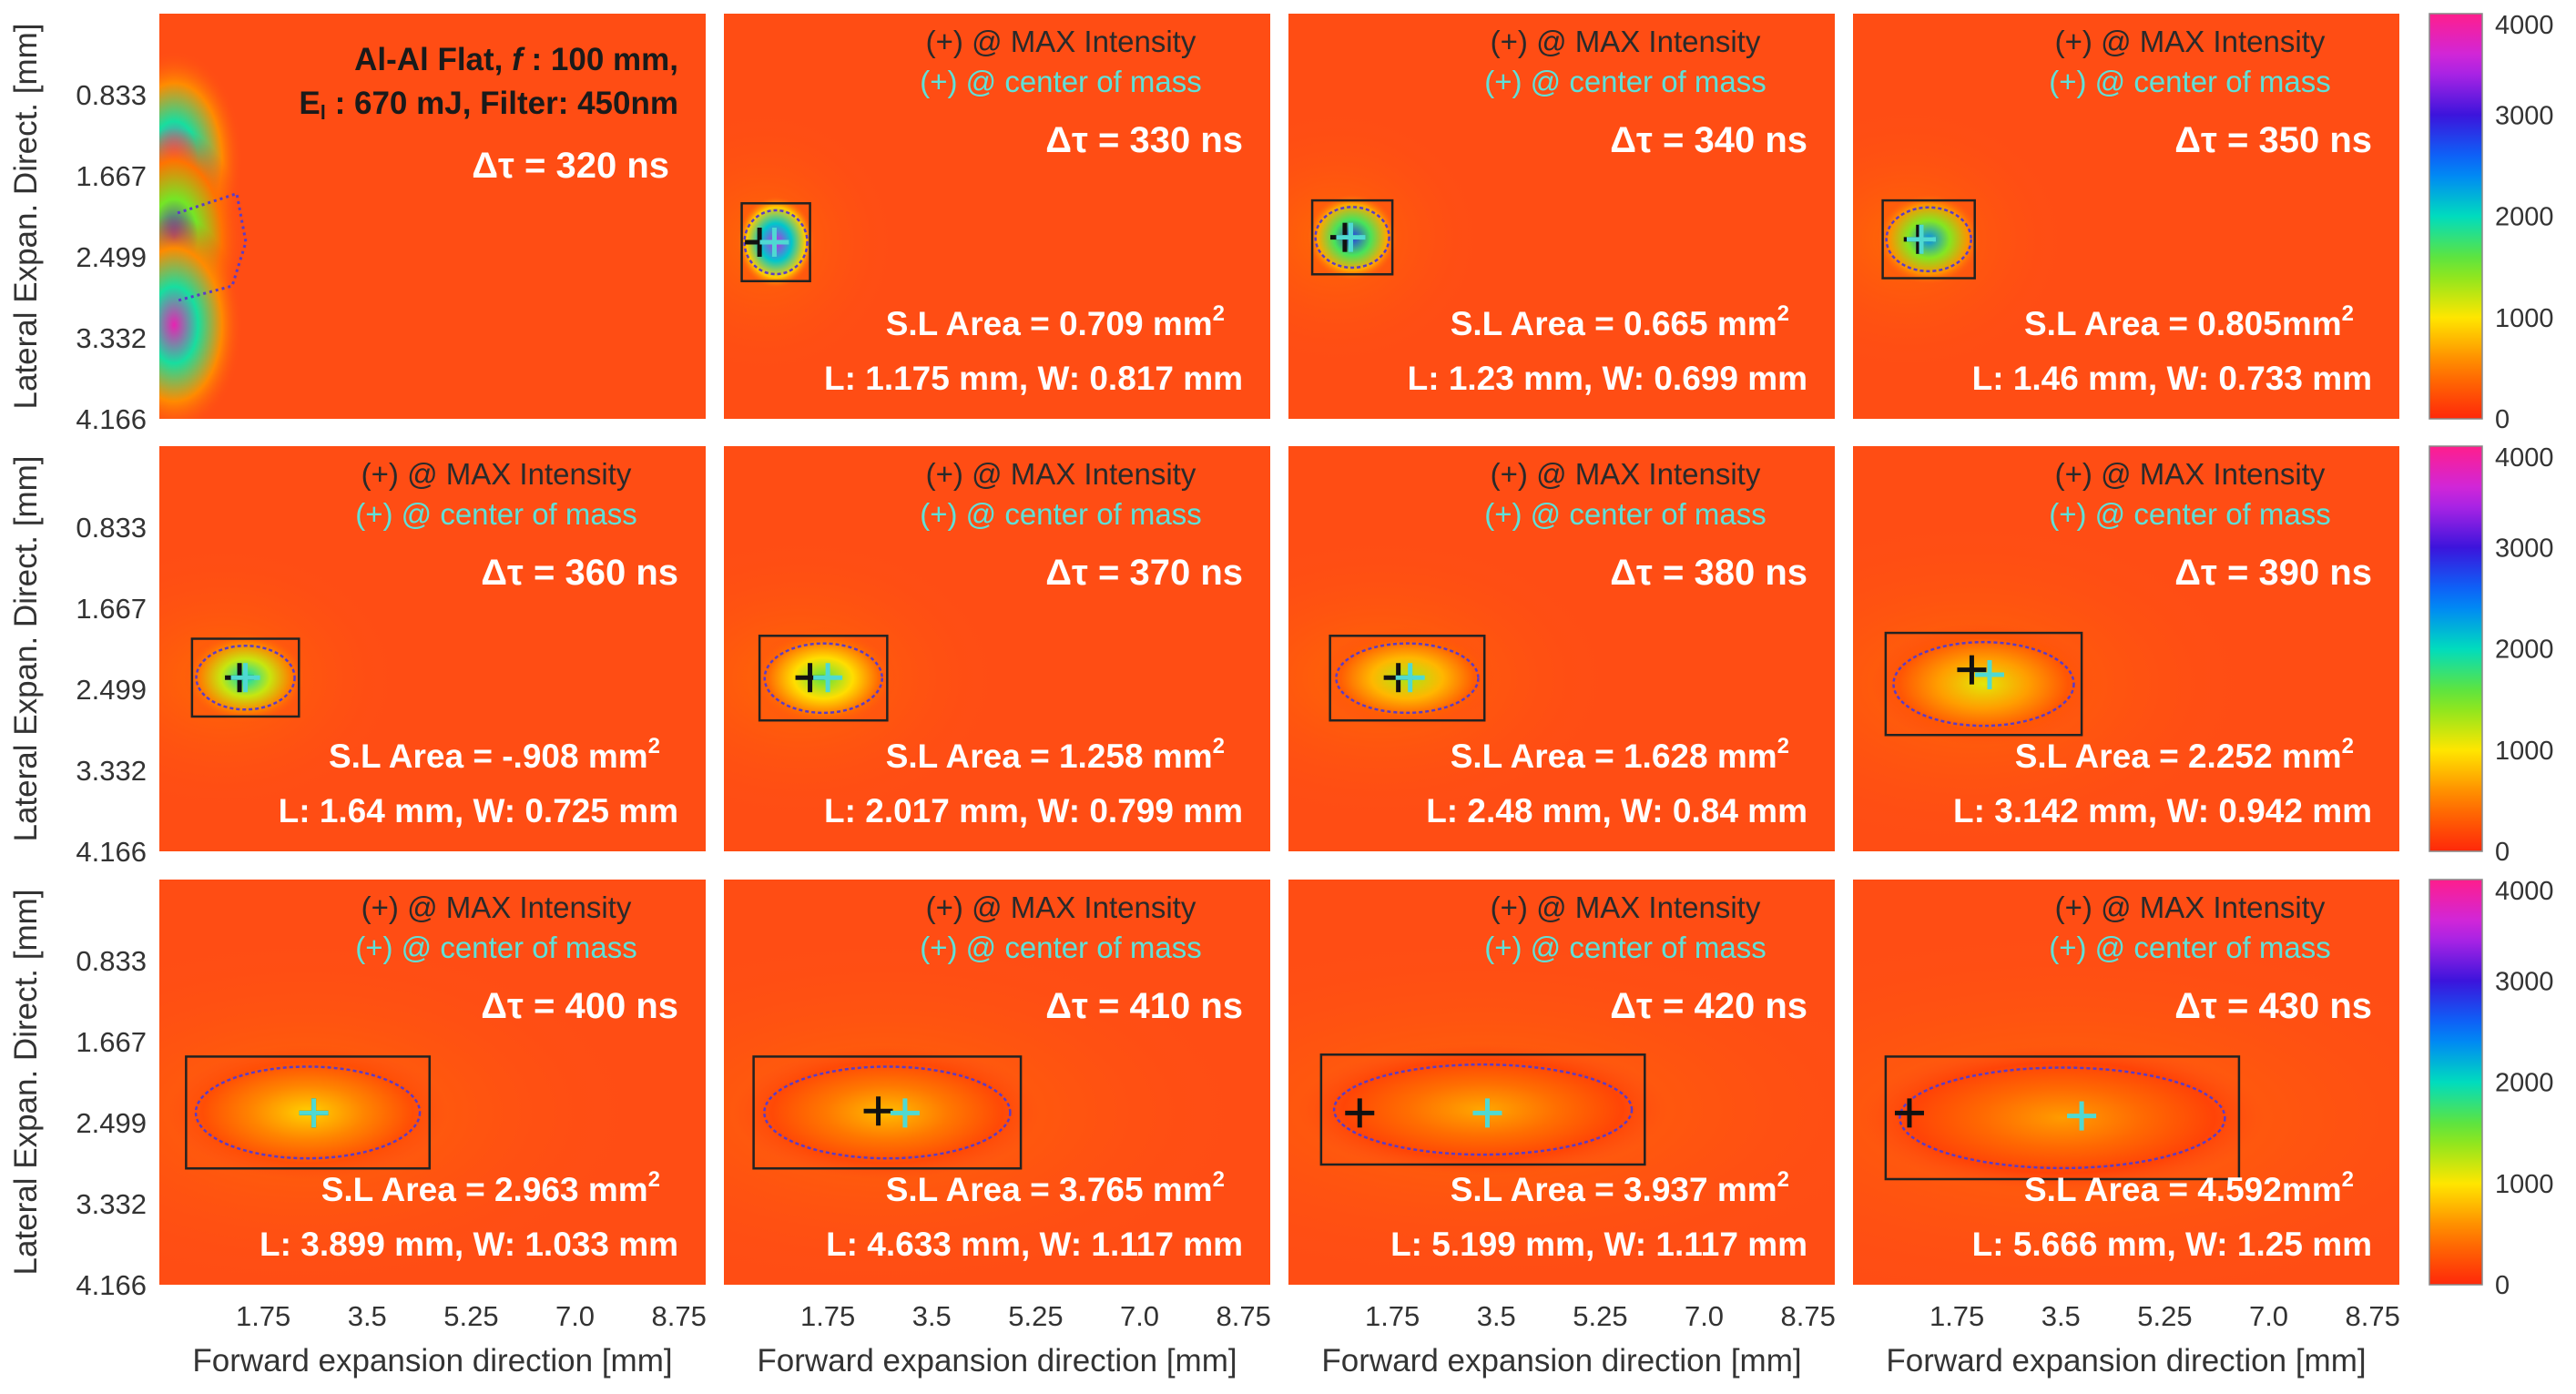  What do you see at coordinates (494, 754) in the screenshot?
I see `spot-area-label: S.L Area = -.908 mm2` at bounding box center [494, 754].